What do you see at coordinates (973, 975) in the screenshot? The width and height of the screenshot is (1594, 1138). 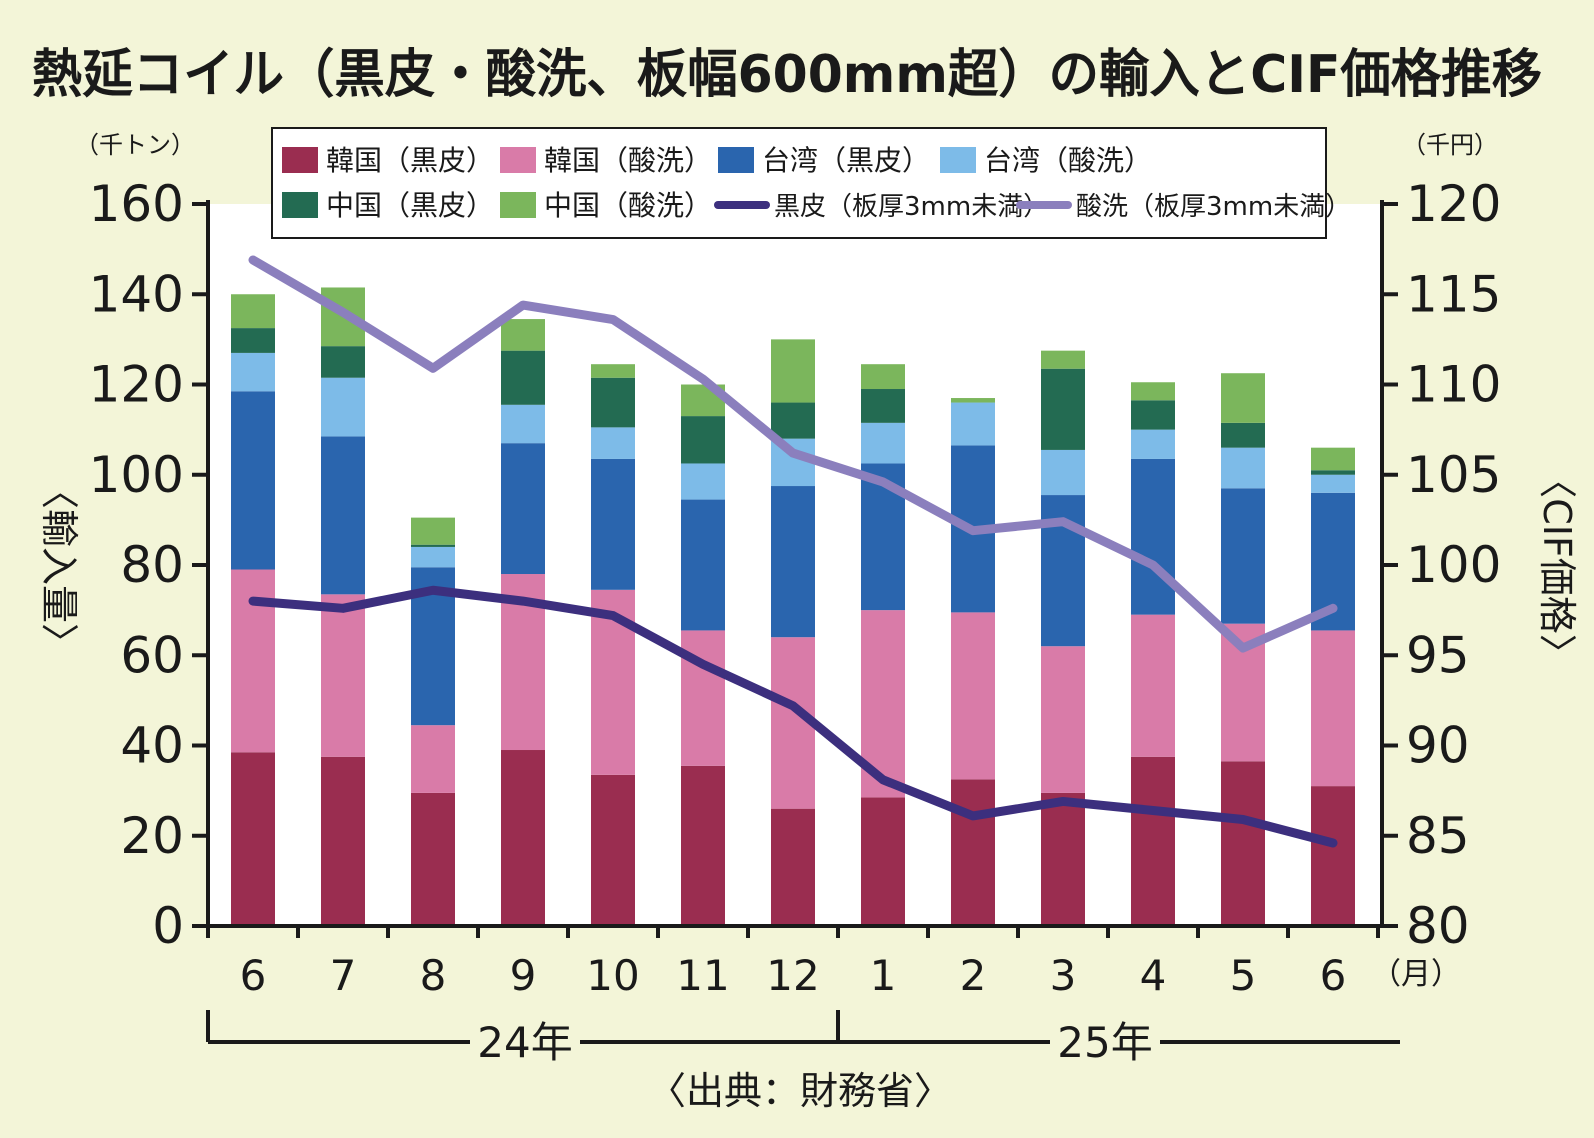 I see `x-tick-label-8: 2` at bounding box center [973, 975].